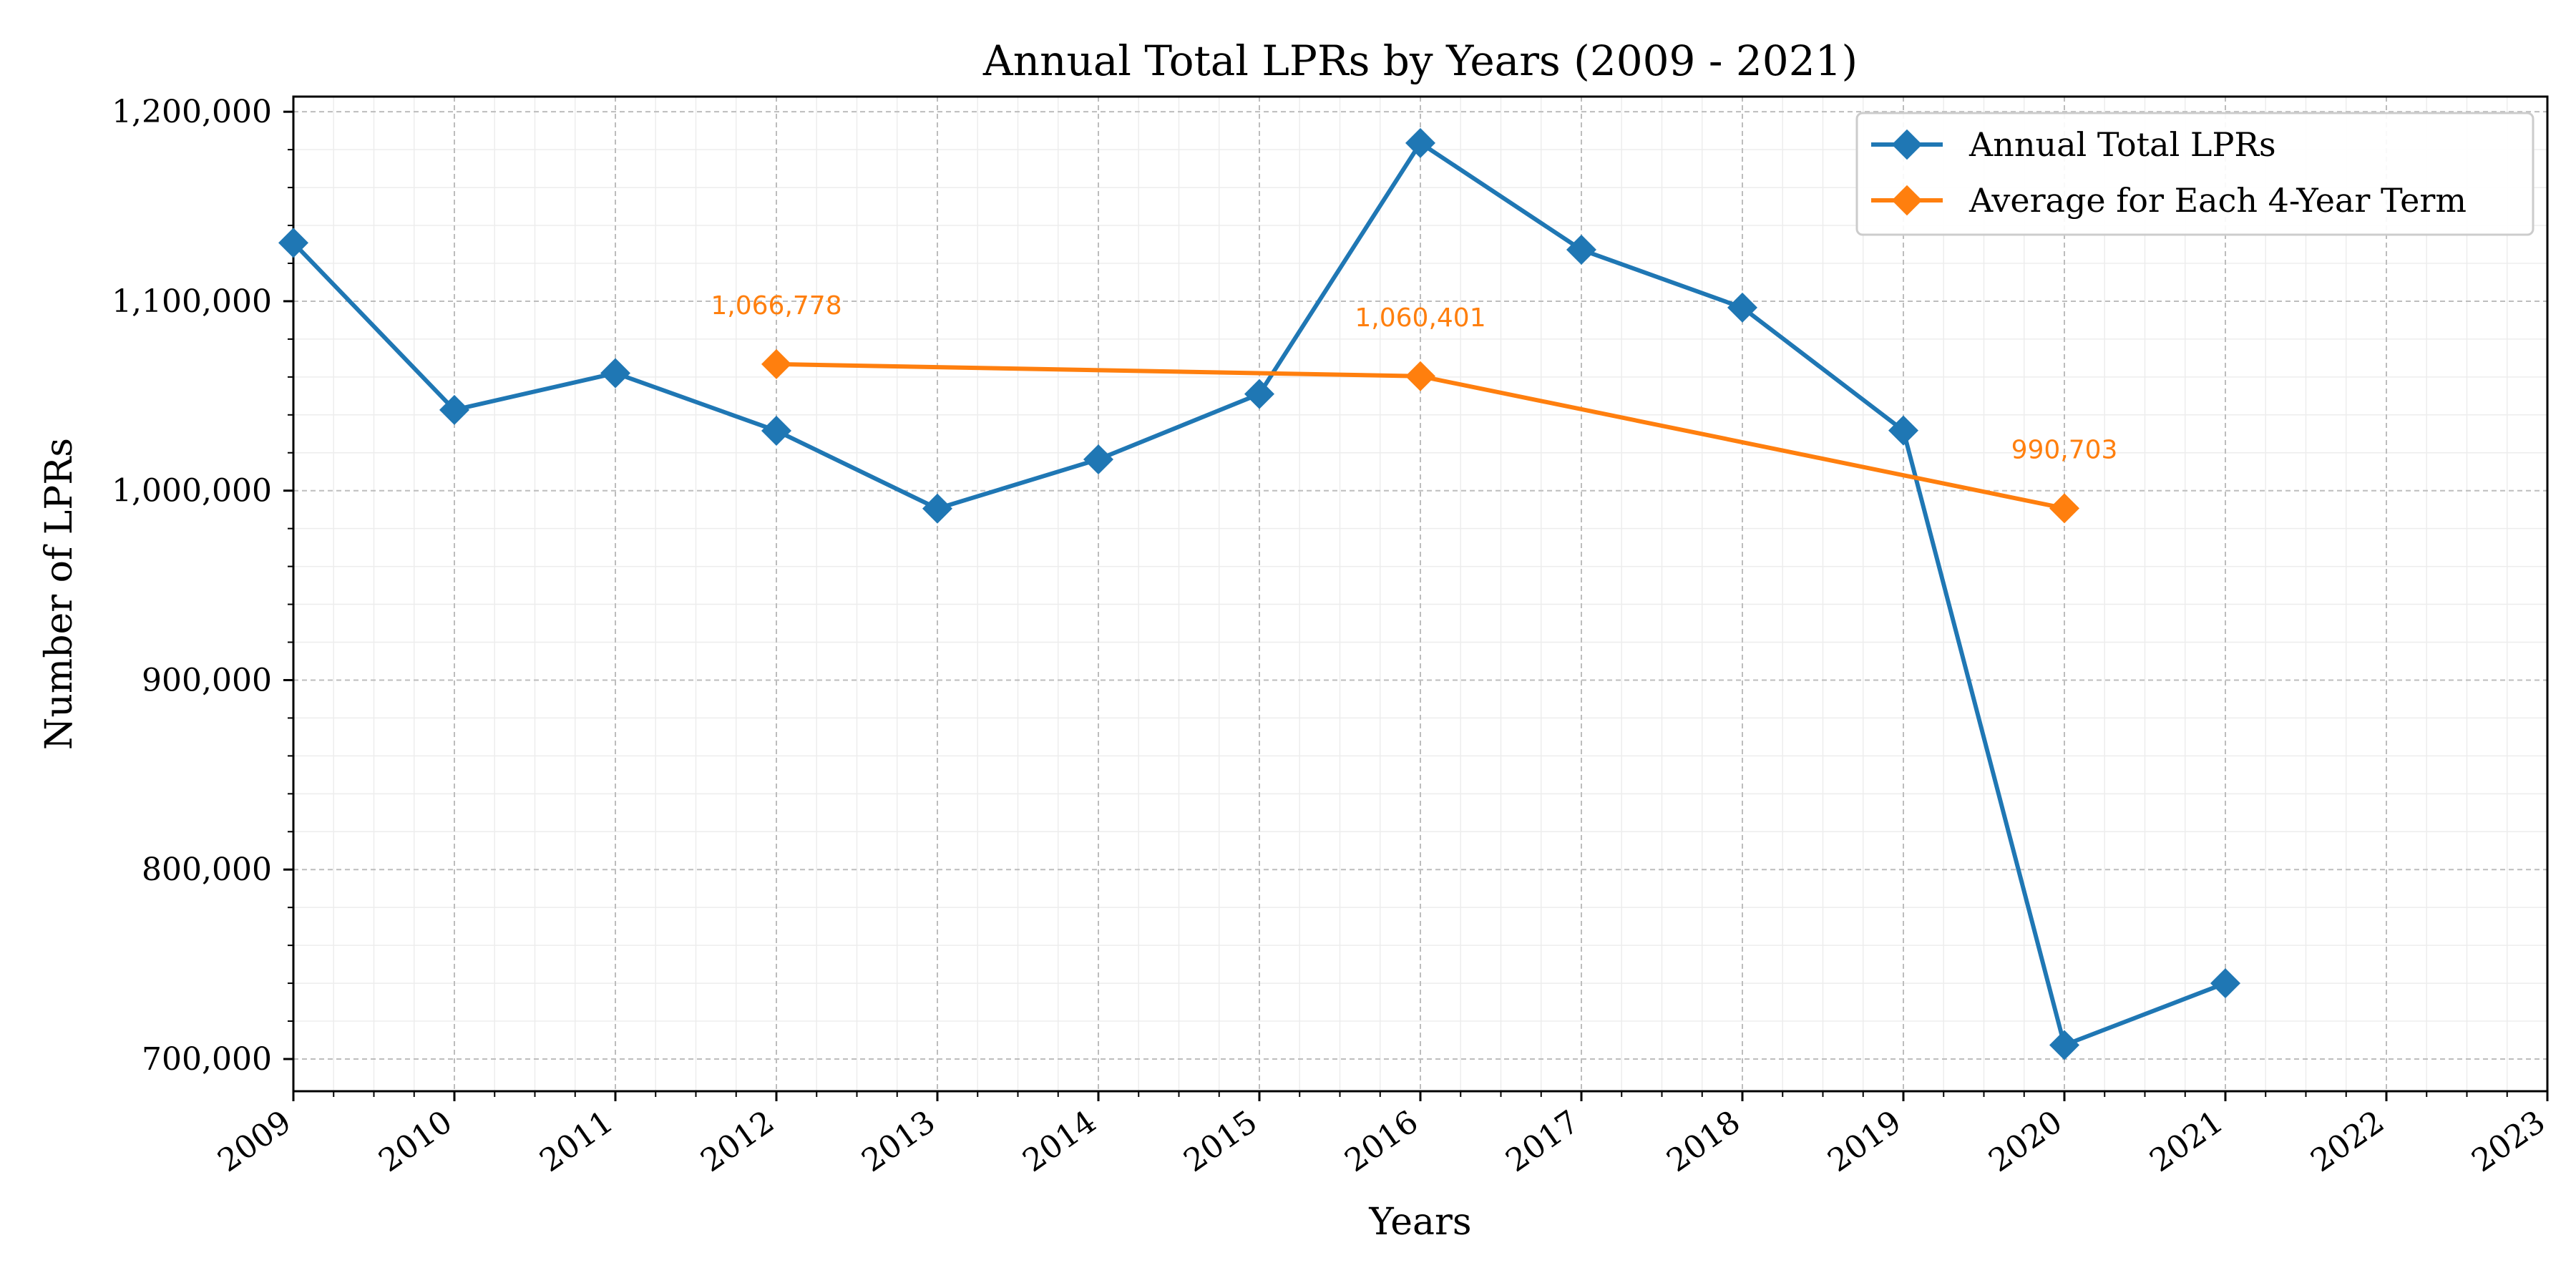 Image resolution: width=2576 pixels, height=1288 pixels. Describe the element at coordinates (2508, 1141) in the screenshot. I see `x-tick-label: 2023` at that location.